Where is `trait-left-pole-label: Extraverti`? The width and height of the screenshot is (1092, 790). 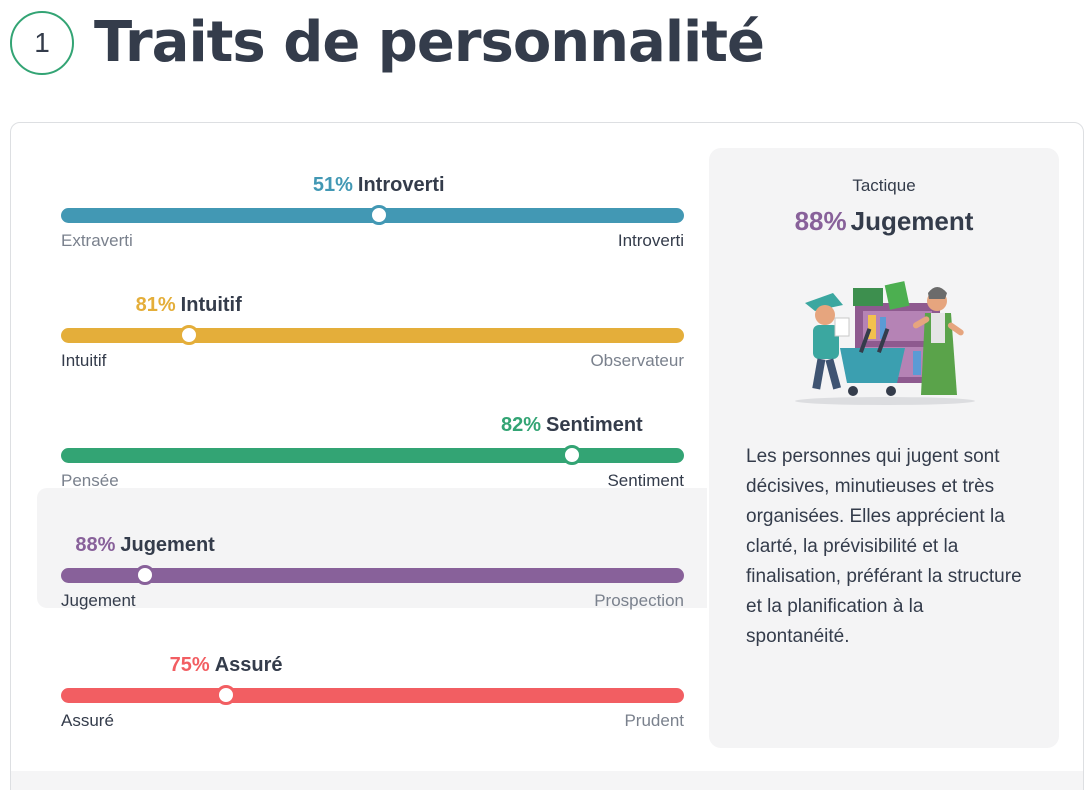
trait-left-pole-label: Extraverti is located at coordinates (97, 240).